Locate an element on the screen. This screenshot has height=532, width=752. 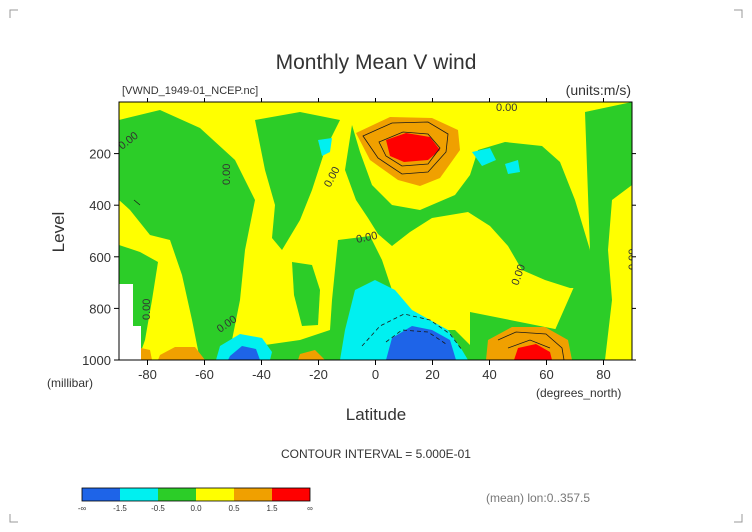
colorbar-label: -∞ is located at coordinates (82, 508).